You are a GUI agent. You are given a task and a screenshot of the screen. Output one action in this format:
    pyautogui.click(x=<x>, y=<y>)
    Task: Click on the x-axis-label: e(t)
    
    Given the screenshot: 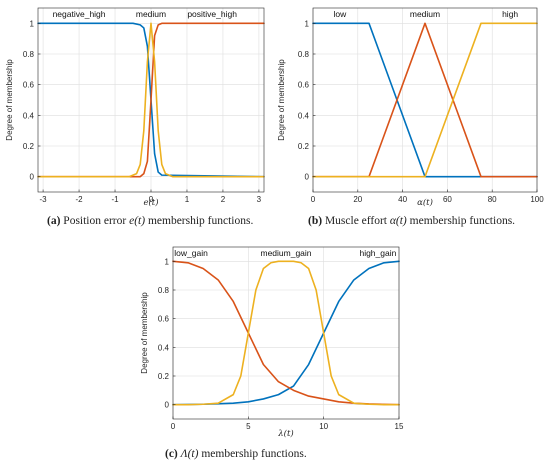 What is the action you would take?
    pyautogui.click(x=150, y=202)
    